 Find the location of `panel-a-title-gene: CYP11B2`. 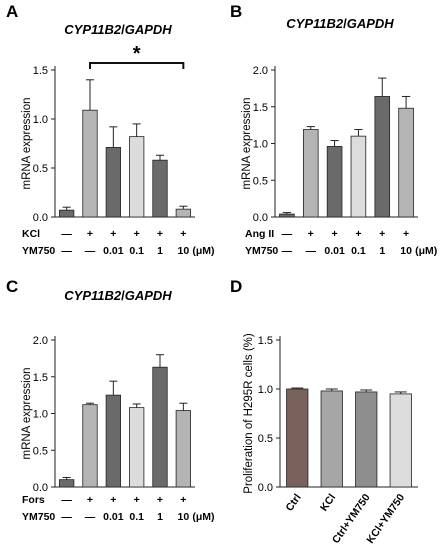

panel-a-title-gene: CYP11B2 is located at coordinates (93, 29).